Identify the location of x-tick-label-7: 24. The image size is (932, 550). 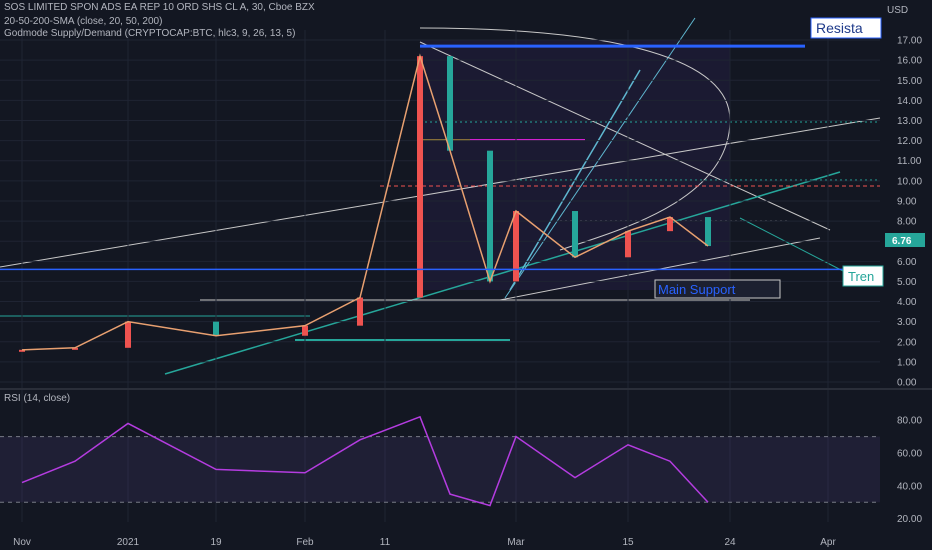
(730, 542).